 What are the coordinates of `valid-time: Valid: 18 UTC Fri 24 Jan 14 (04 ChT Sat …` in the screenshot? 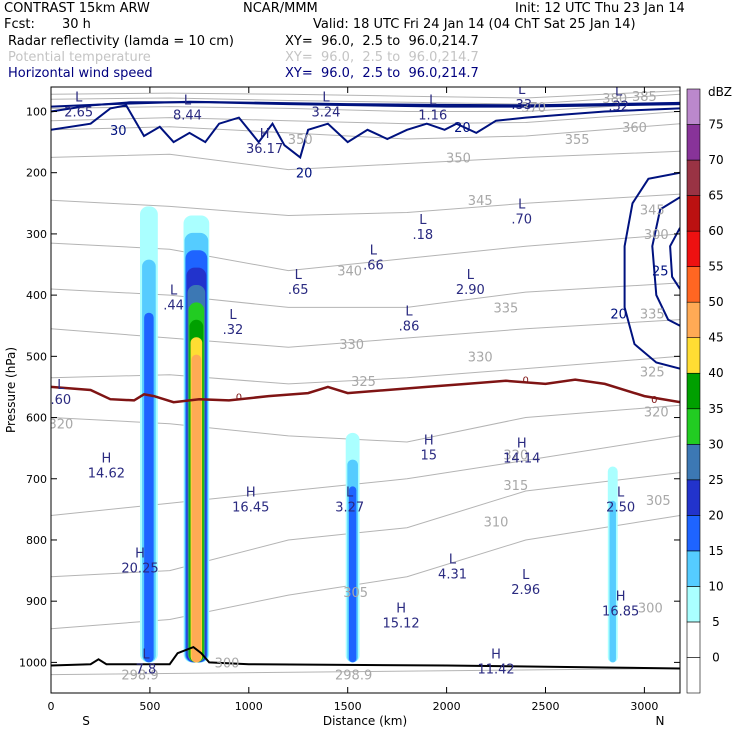 It's located at (474, 24).